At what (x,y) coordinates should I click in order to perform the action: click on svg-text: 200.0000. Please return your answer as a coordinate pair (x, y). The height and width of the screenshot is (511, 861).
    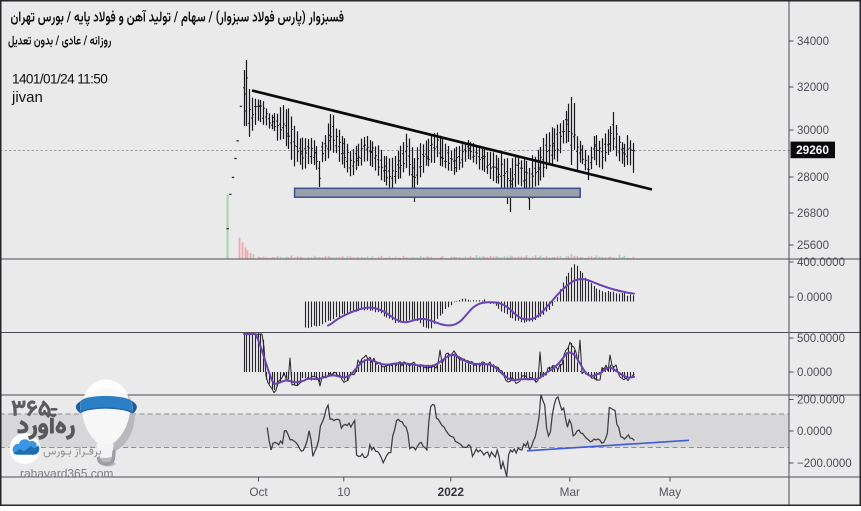
    Looking at the image, I should click on (821, 401).